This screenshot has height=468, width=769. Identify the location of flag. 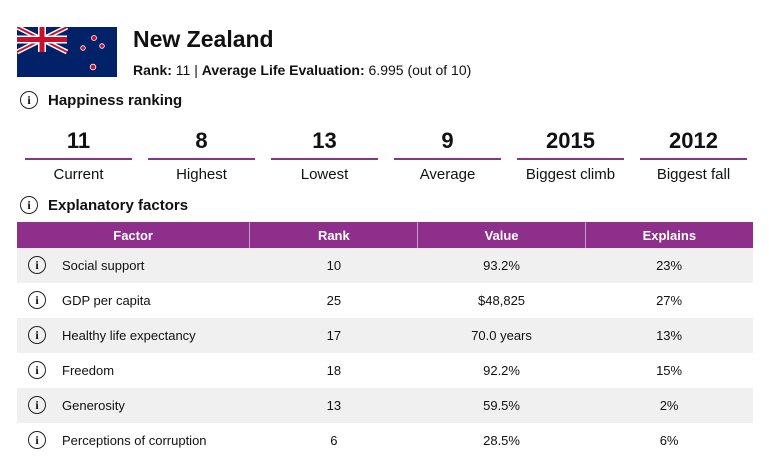
(67, 52).